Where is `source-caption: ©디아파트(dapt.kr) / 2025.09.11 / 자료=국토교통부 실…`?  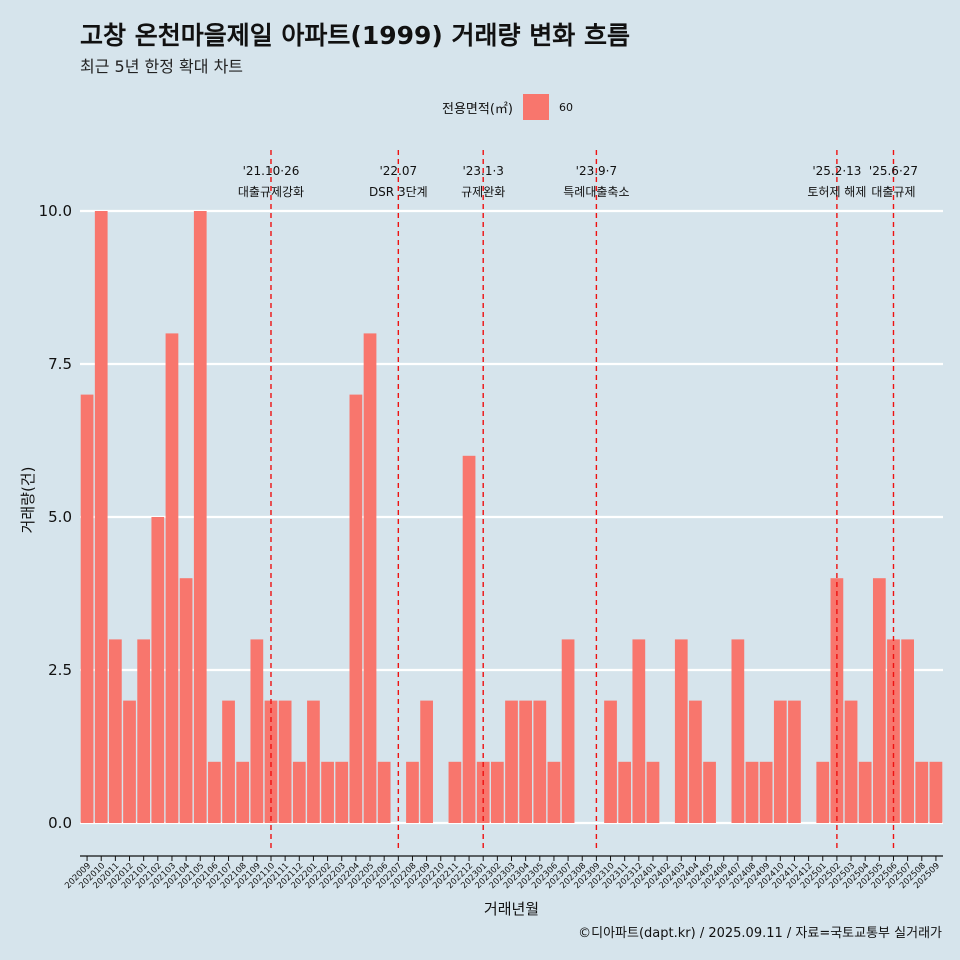
source-caption: ©디아파트(dapt.kr) / 2025.09.11 / 자료=국토교통부 실… is located at coordinates (760, 933).